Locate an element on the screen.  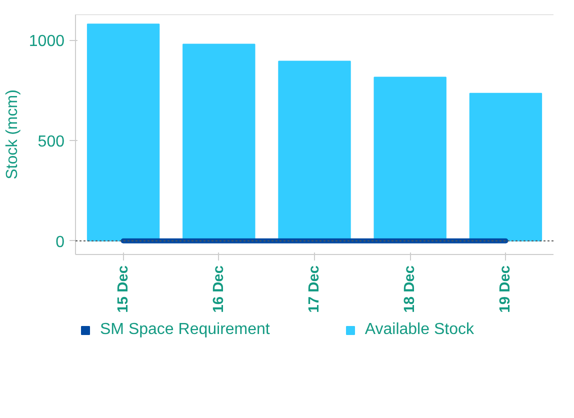
x-tick-label: 16 Dec is located at coordinates (218, 289).